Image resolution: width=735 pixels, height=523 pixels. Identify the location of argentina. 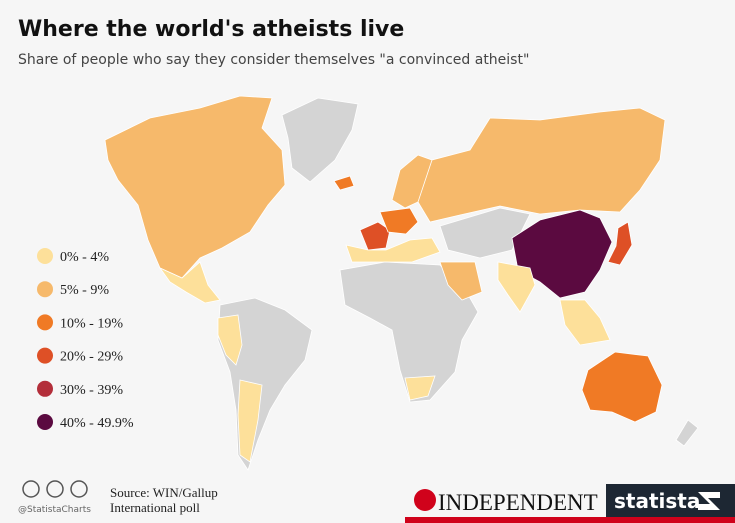
(250, 421).